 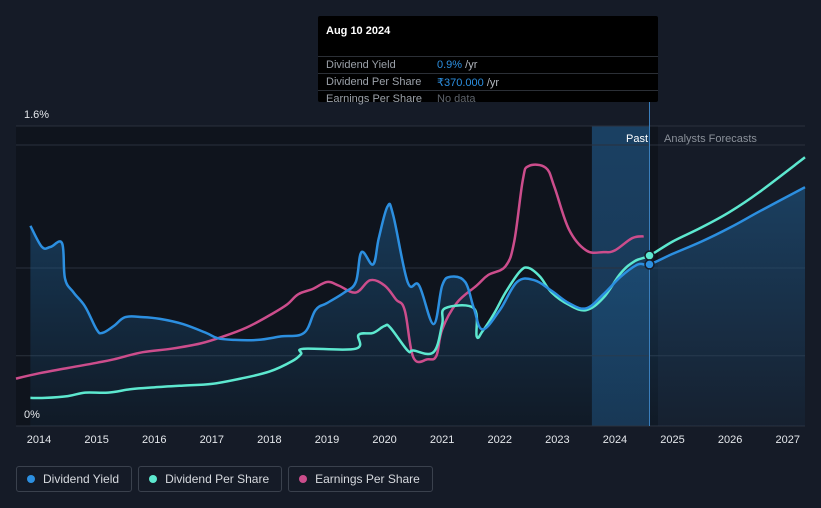 I want to click on y-axis-top-label: 1.6%, so click(x=36, y=115).